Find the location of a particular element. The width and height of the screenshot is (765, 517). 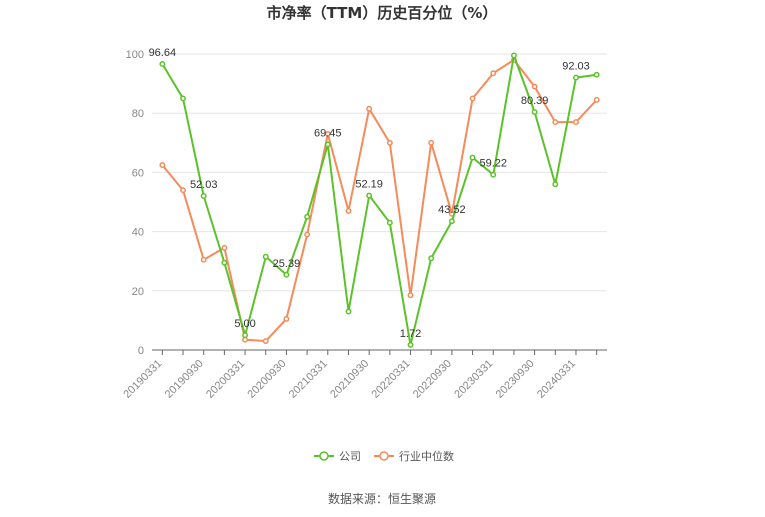

x-tick-label: 20220331 is located at coordinates (391, 379).